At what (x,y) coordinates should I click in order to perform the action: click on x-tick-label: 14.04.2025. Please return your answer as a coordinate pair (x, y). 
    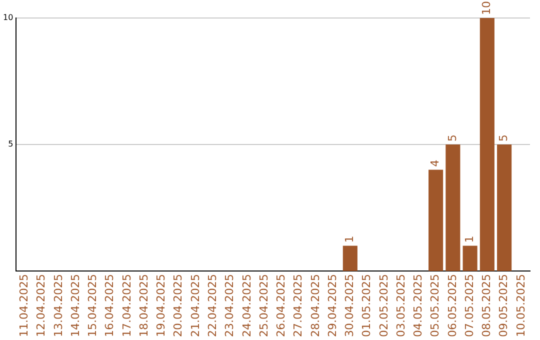
    Looking at the image, I should click on (75, 306).